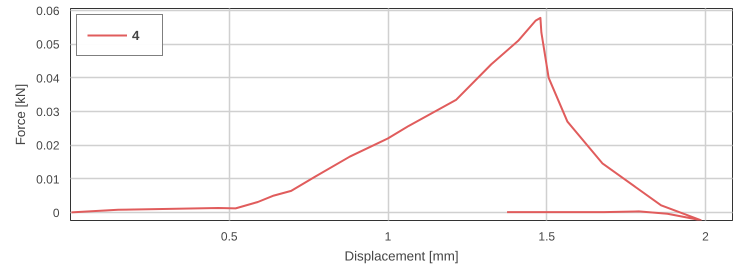  What do you see at coordinates (48, 111) in the screenshot?
I see `y-tick-label: 0.03` at bounding box center [48, 111].